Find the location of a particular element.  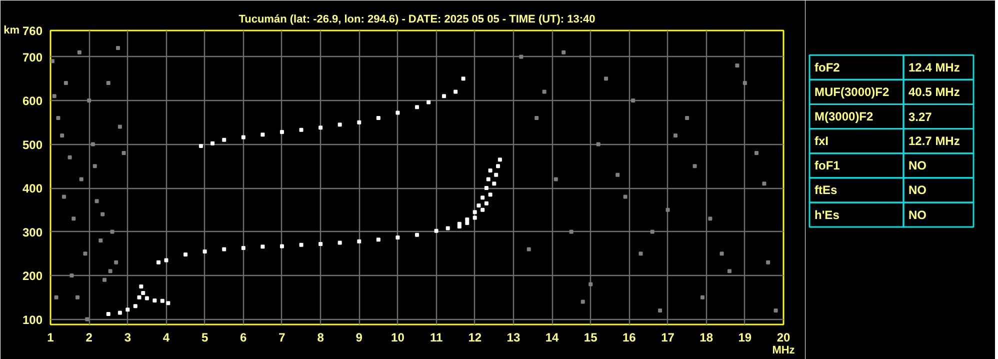

y-tick-label: 600 is located at coordinates (32, 101).